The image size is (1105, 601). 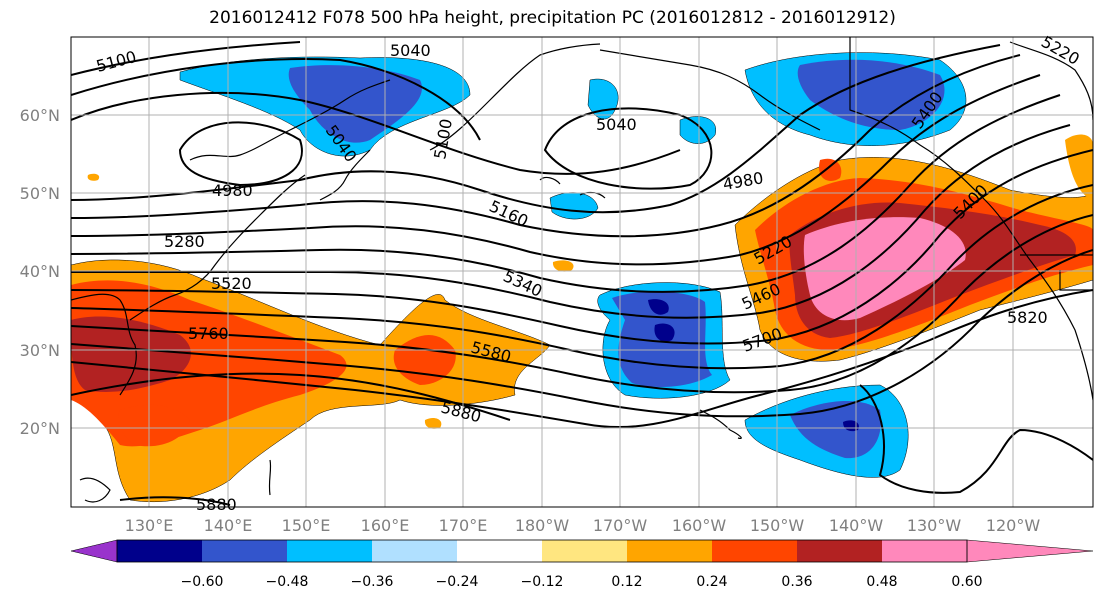 What do you see at coordinates (542, 582) in the screenshot?
I see `colorbar-tick-label: −0.12` at bounding box center [542, 582].